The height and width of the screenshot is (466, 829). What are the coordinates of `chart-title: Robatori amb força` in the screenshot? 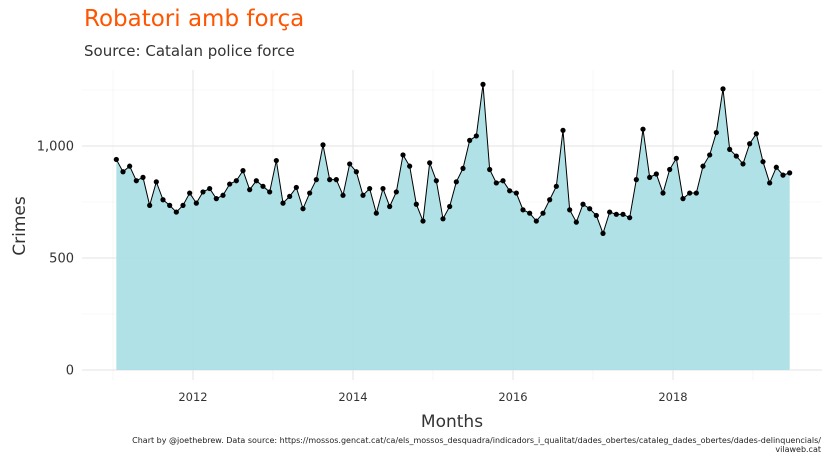 It's located at (194, 19).